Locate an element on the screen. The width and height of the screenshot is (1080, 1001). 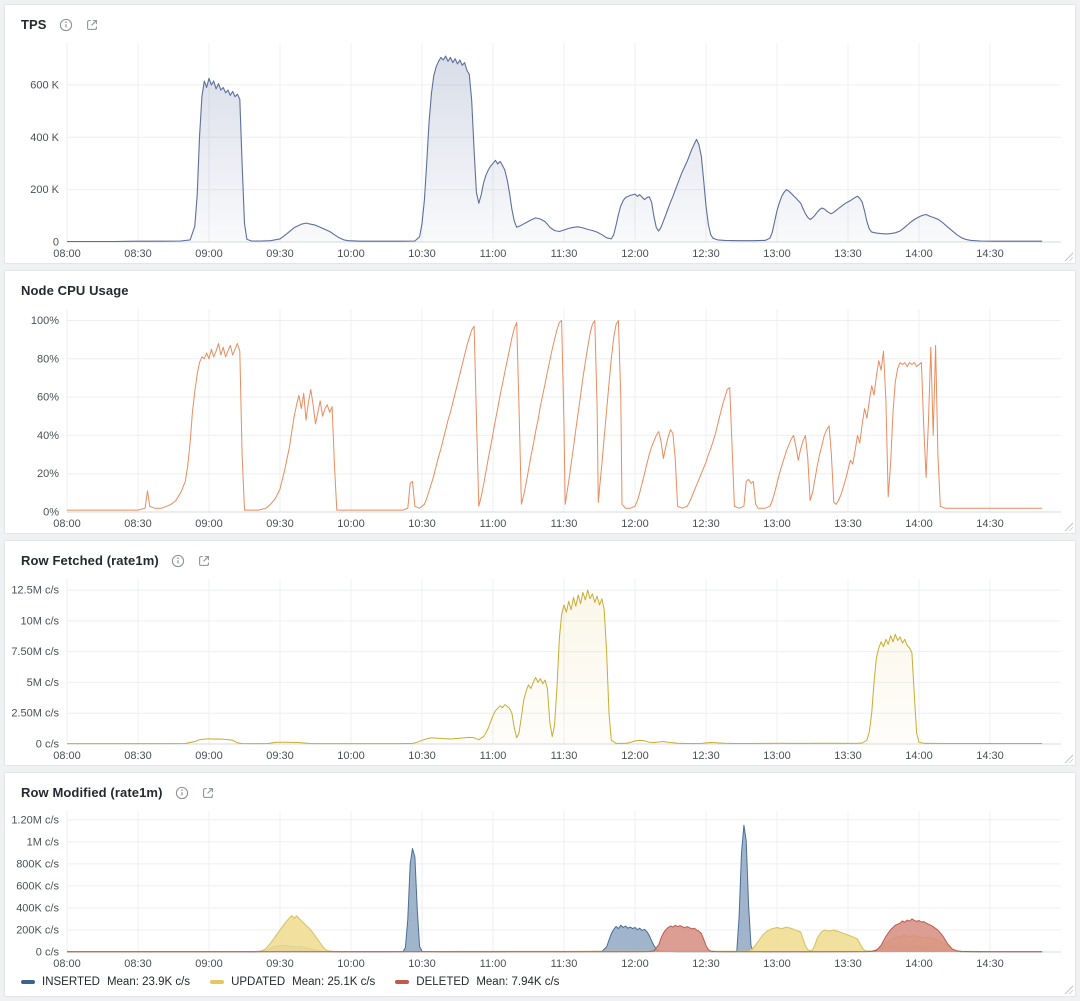
legend-label: UPDATED is located at coordinates (258, 982).